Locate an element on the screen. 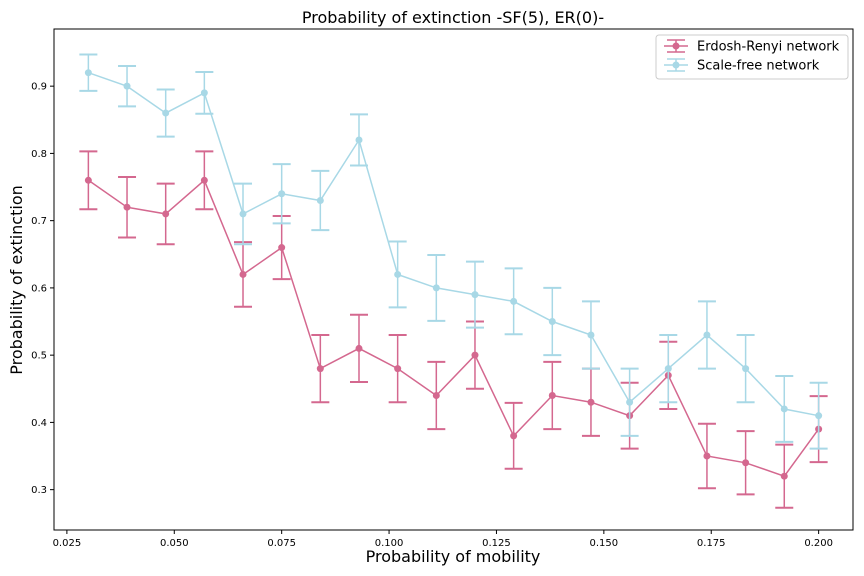 Image resolution: width=864 pixels, height=576 pixels. x-tick-label: 0.150 is located at coordinates (604, 543).